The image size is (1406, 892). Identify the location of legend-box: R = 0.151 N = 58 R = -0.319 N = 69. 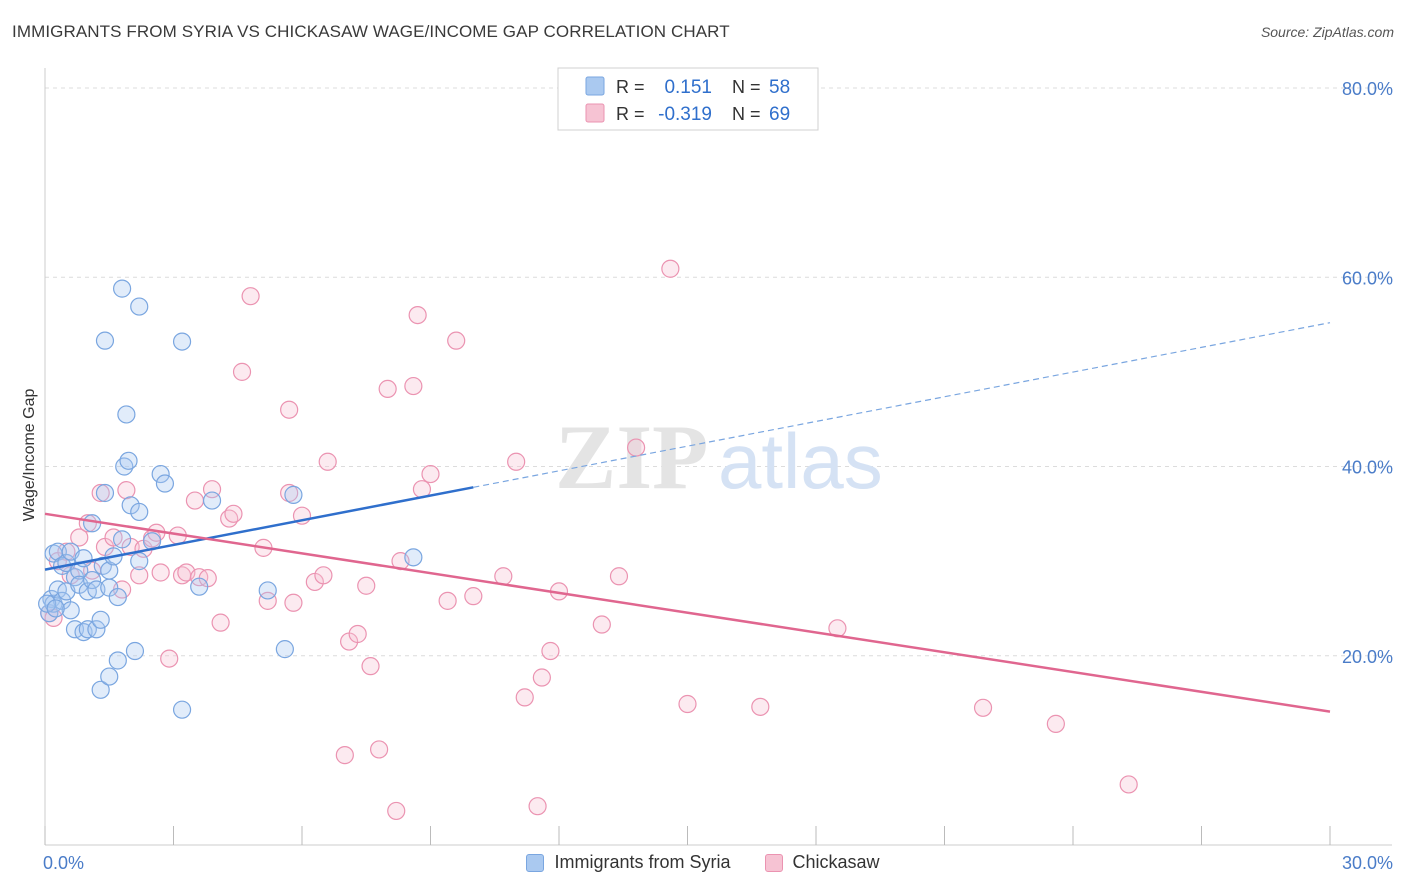
(688, 99).